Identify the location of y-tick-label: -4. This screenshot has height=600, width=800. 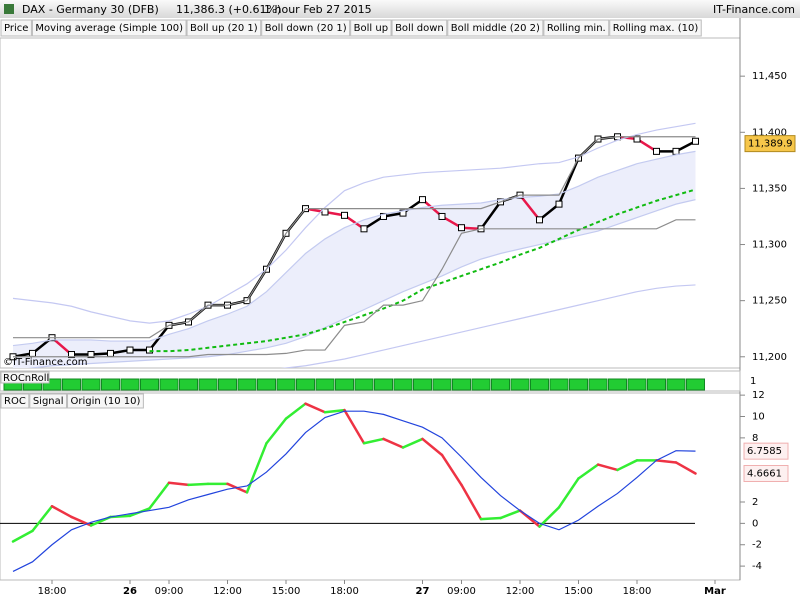
(757, 566).